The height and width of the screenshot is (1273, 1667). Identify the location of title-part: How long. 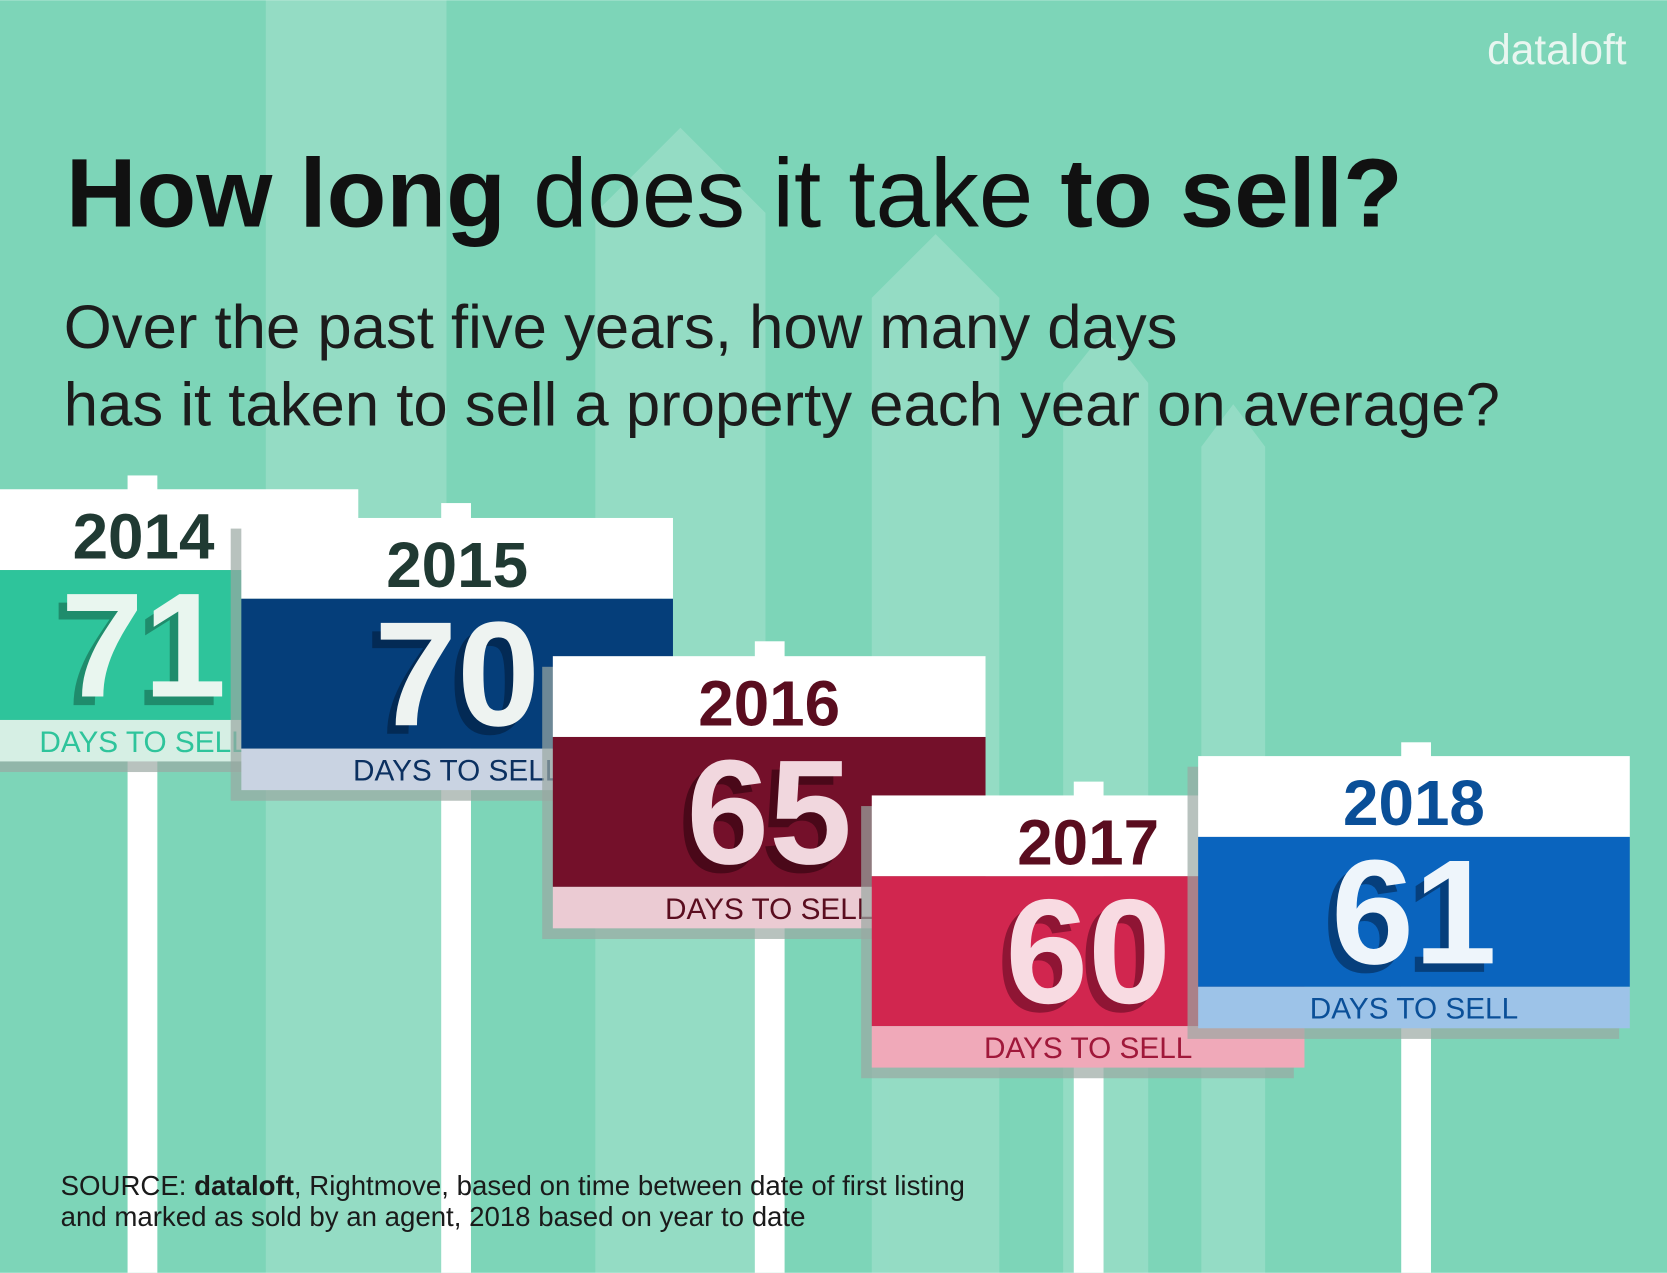
(286, 193).